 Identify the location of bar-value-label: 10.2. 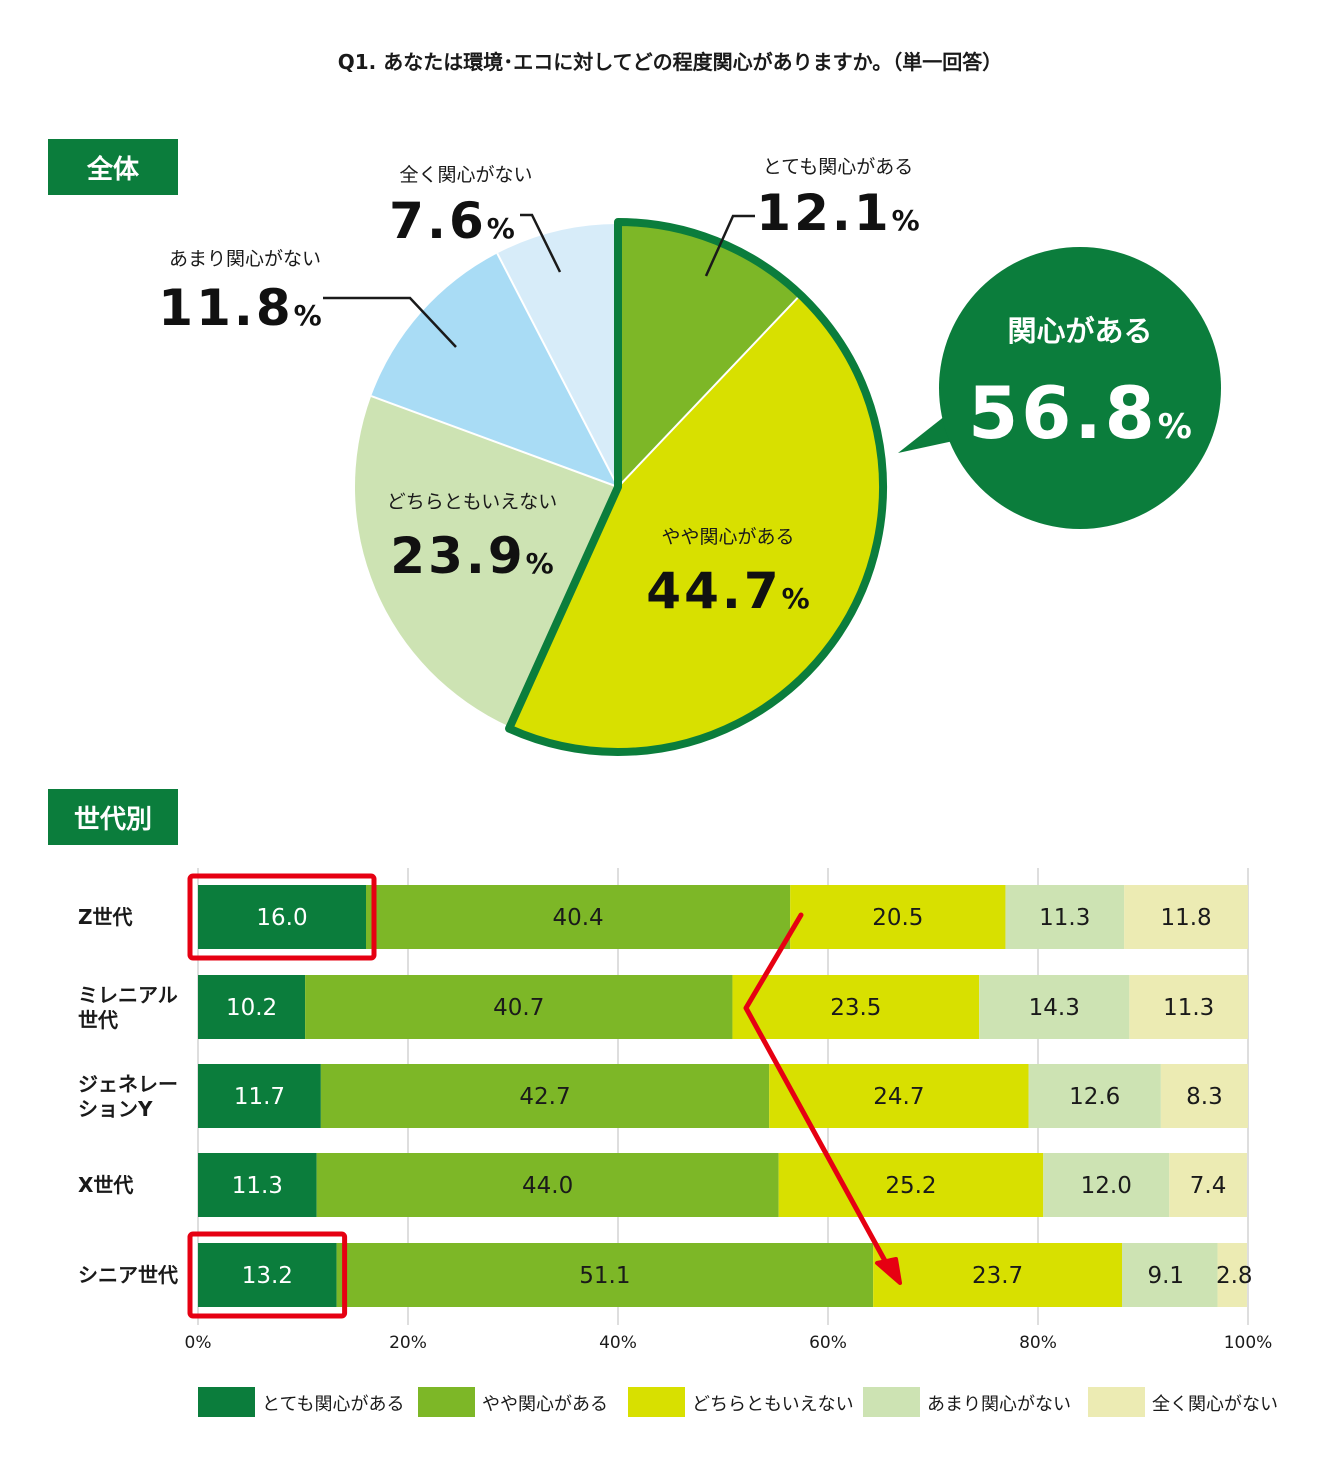
(251, 1008).